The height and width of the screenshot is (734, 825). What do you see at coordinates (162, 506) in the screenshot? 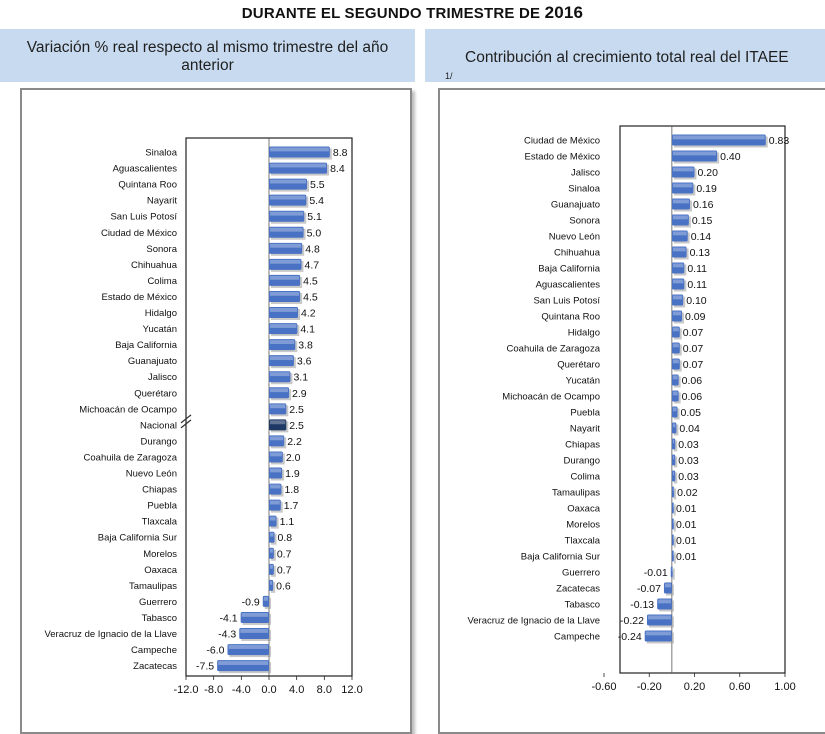
I see `left-category-label: Puebla` at bounding box center [162, 506].